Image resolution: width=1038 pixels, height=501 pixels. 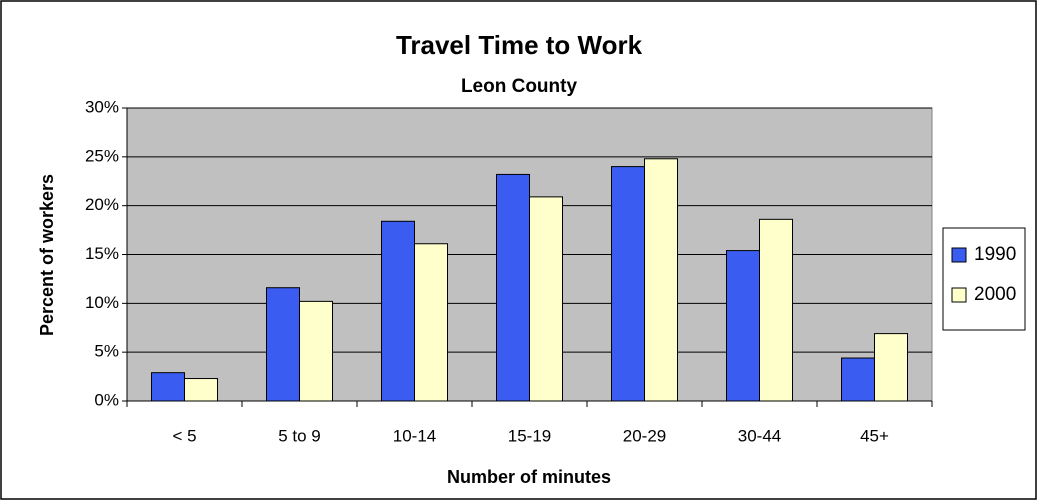 I want to click on y-tick-label: 25%, so click(x=102, y=155).